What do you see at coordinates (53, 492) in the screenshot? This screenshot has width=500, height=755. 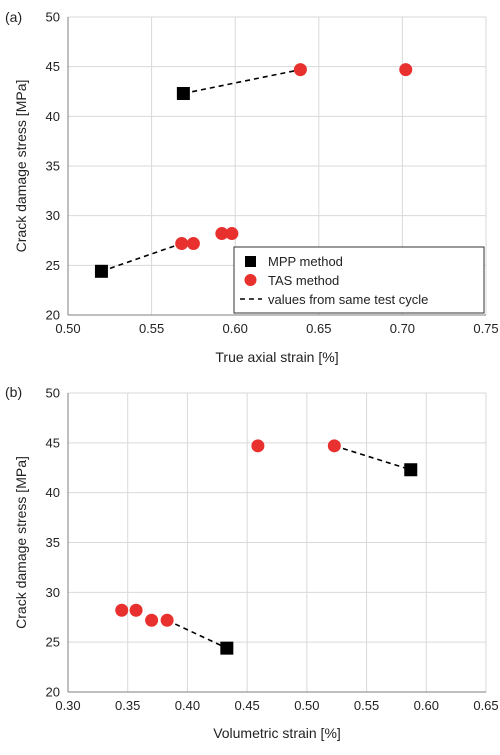 I see `panel-b-y-tick-label: 40` at bounding box center [53, 492].